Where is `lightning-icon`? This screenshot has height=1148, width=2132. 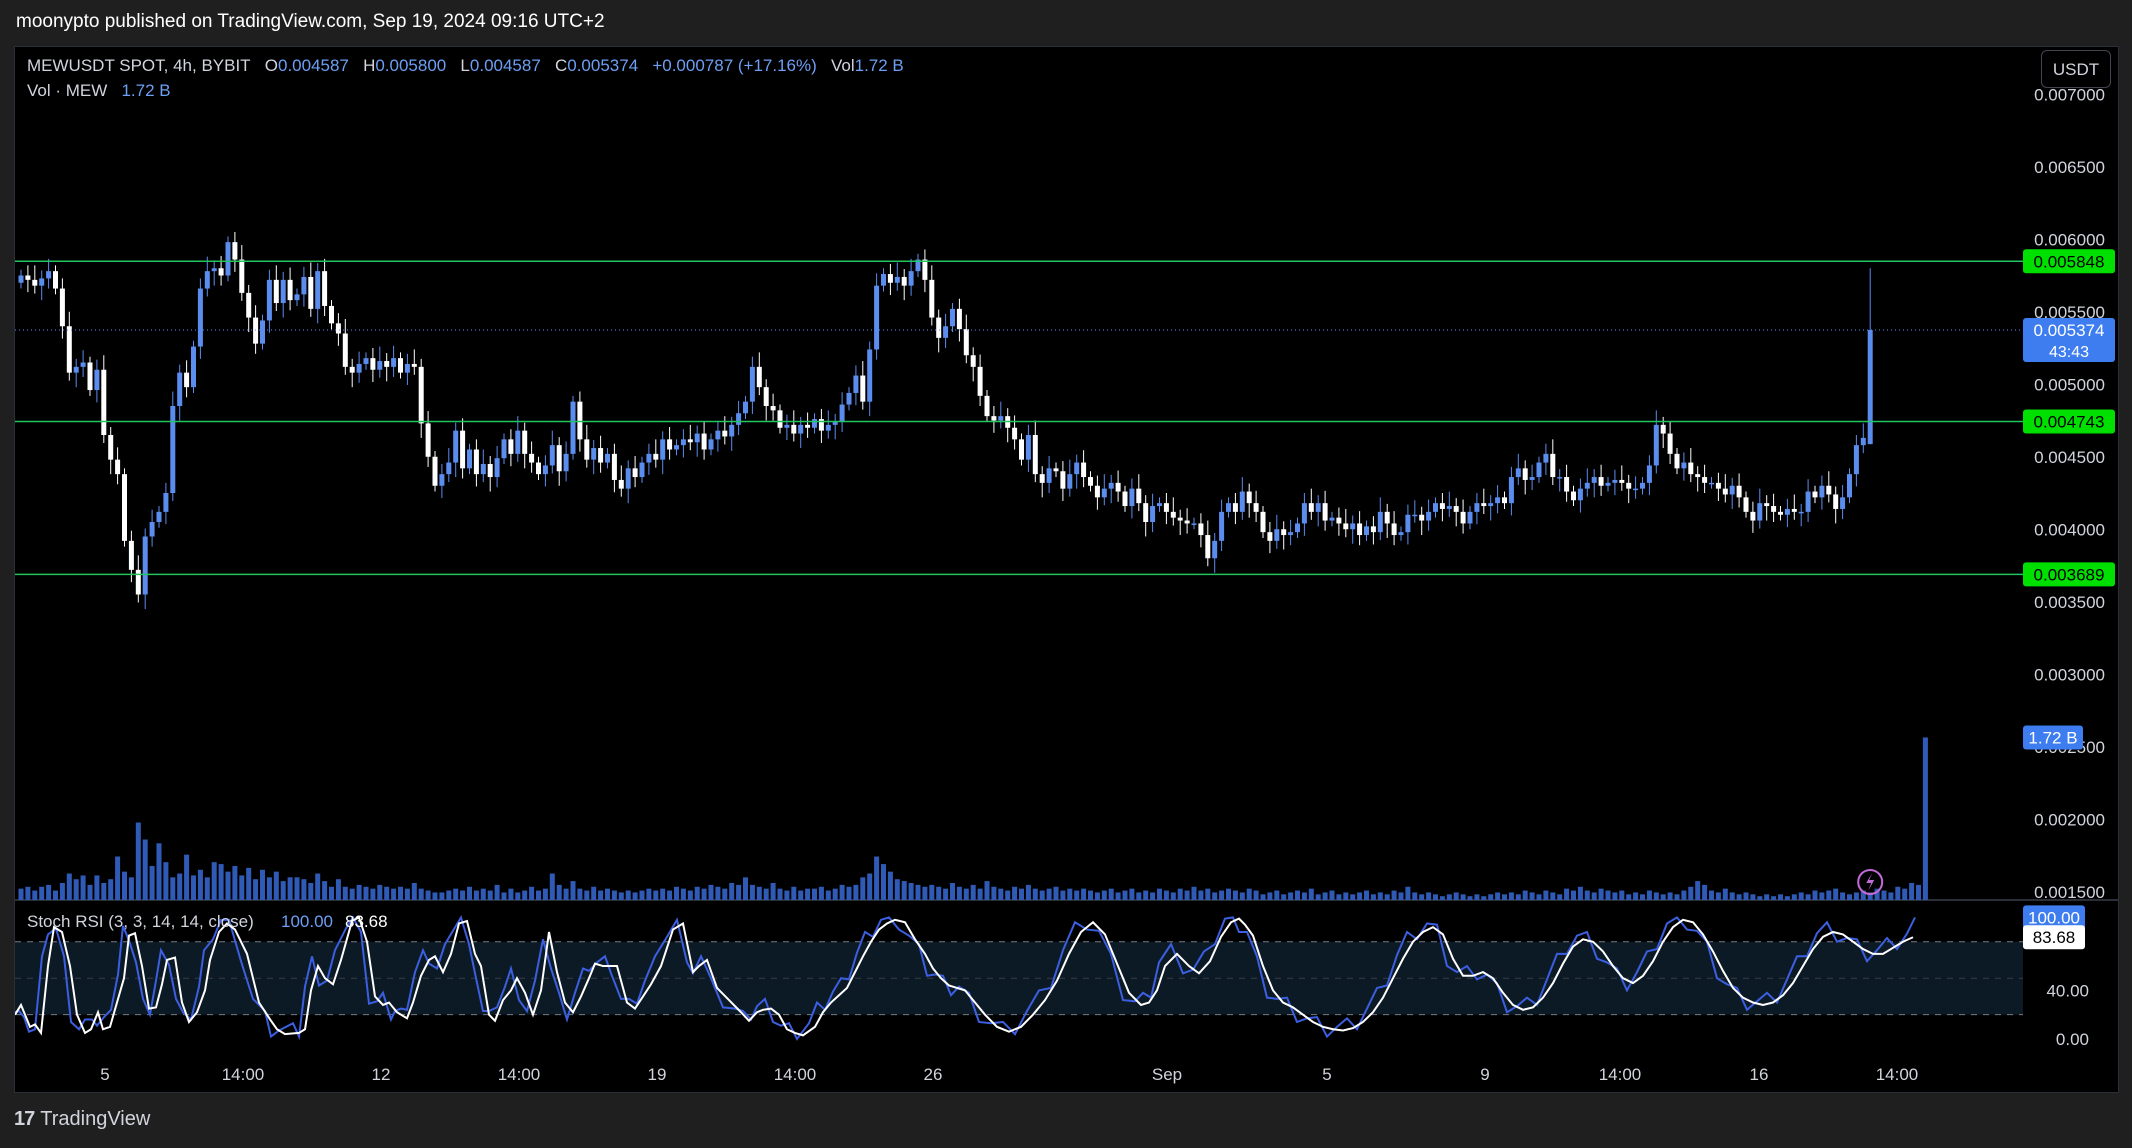
lightning-icon is located at coordinates (1870, 882).